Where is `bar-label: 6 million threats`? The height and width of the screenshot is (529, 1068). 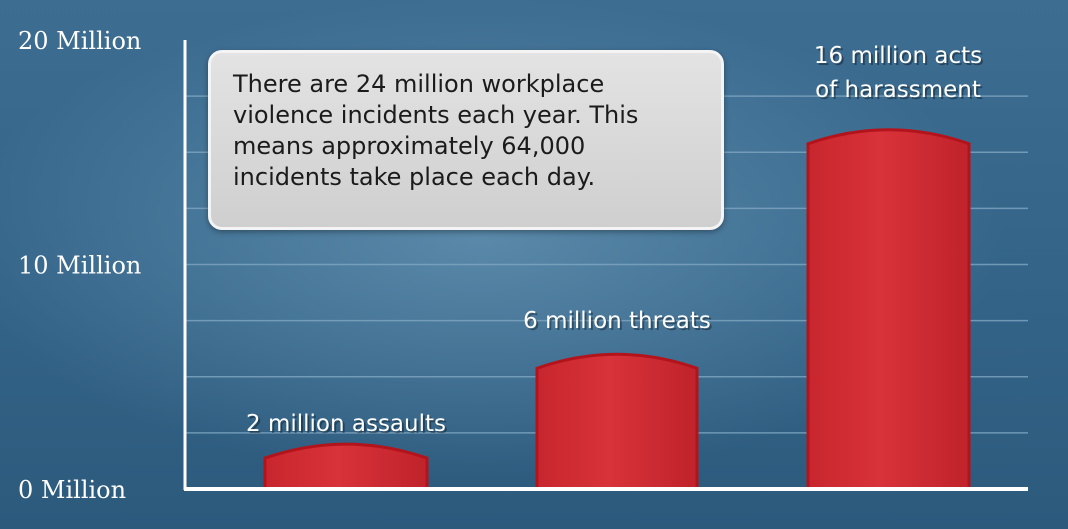
bar-label: 6 million threats is located at coordinates (617, 321).